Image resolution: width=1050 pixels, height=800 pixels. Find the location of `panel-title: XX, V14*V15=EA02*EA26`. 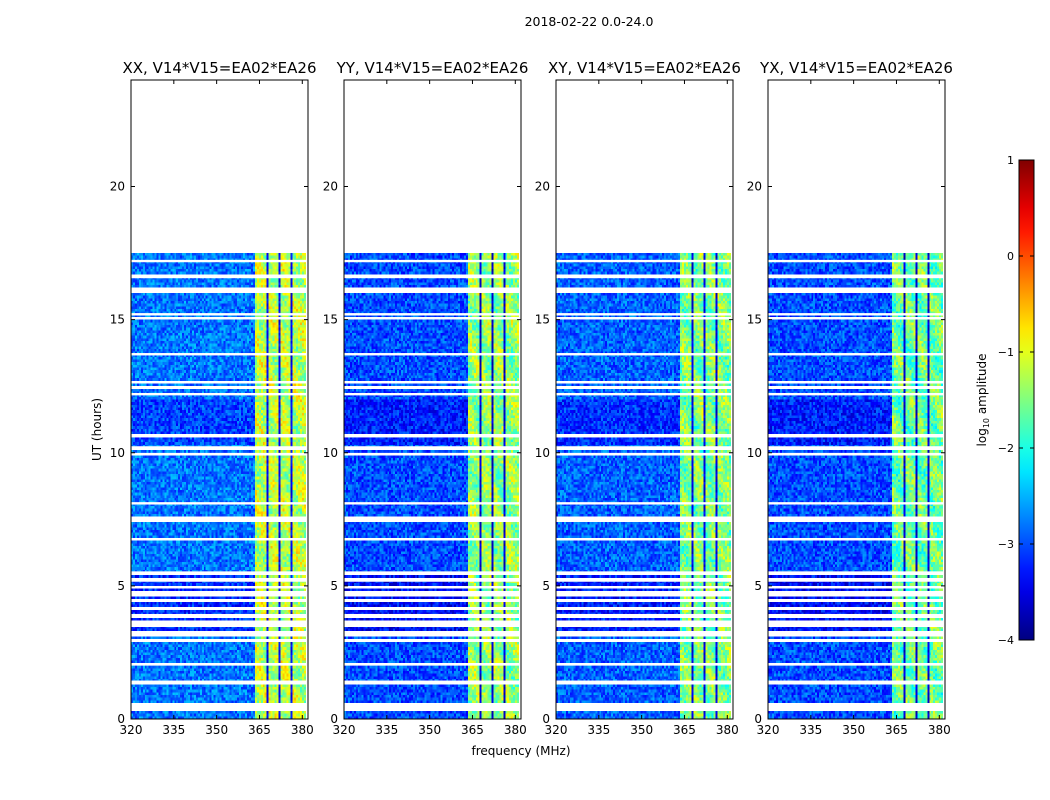

panel-title: XX, V14*V15=EA02*EA26 is located at coordinates (219, 68).